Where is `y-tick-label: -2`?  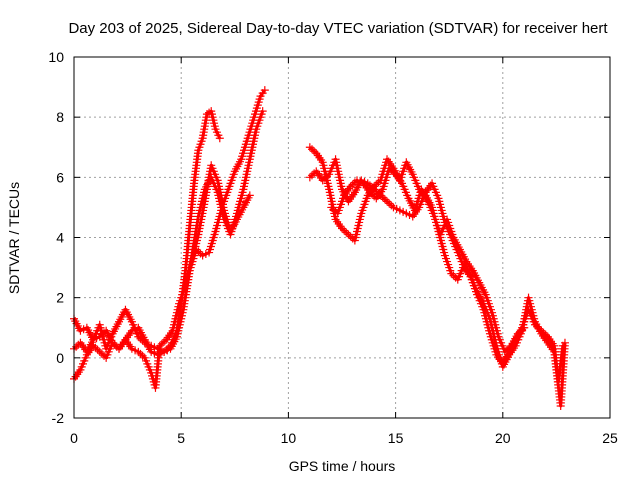
y-tick-label: -2 is located at coordinates (58, 418).